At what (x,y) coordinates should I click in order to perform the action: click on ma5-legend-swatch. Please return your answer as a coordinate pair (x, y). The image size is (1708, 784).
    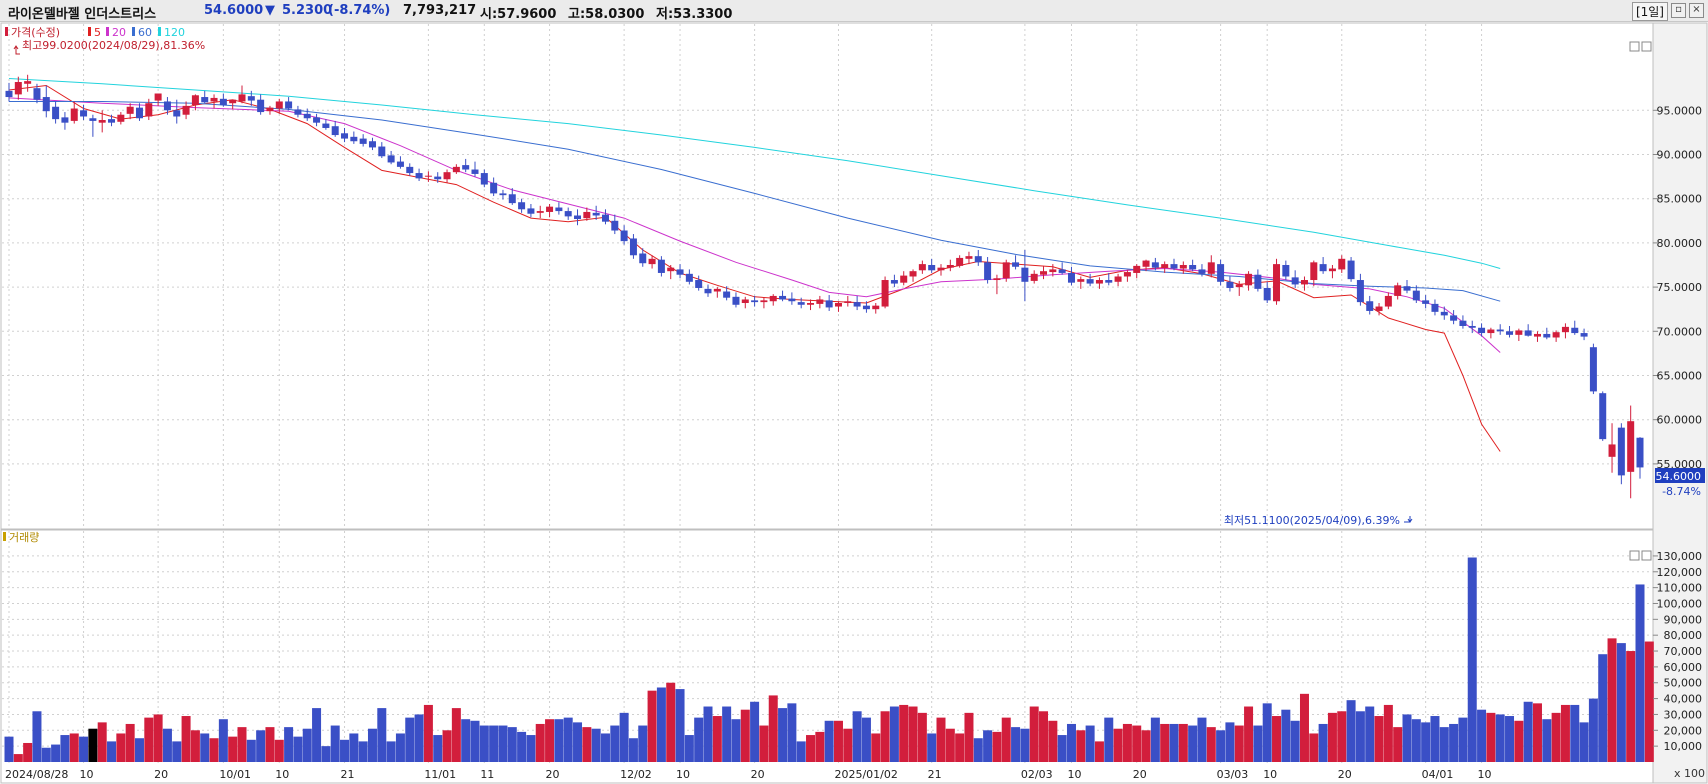
    Looking at the image, I should click on (89, 31).